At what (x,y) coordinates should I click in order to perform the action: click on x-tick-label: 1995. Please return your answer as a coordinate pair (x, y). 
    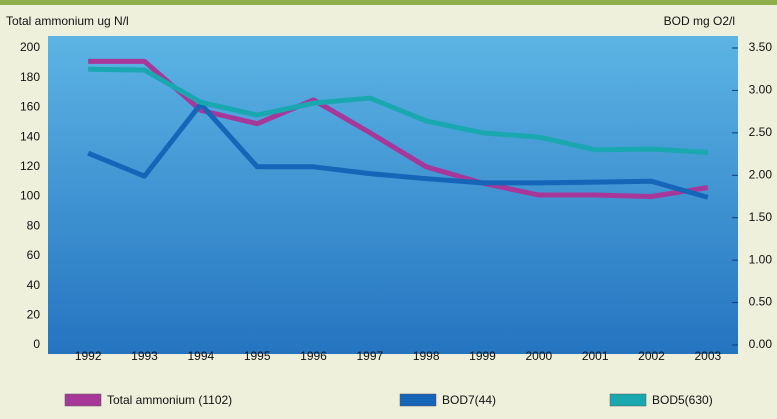
    Looking at the image, I should click on (257, 356).